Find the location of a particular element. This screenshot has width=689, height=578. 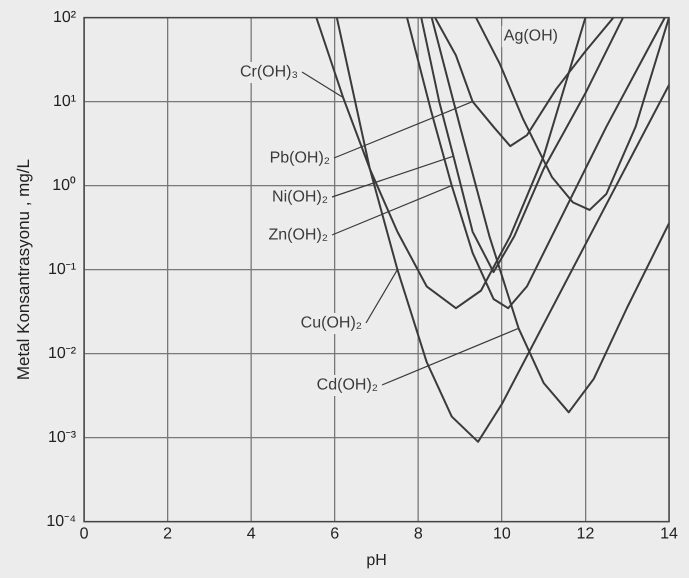

y-tick-label: 10⁻¹ is located at coordinates (62, 269).